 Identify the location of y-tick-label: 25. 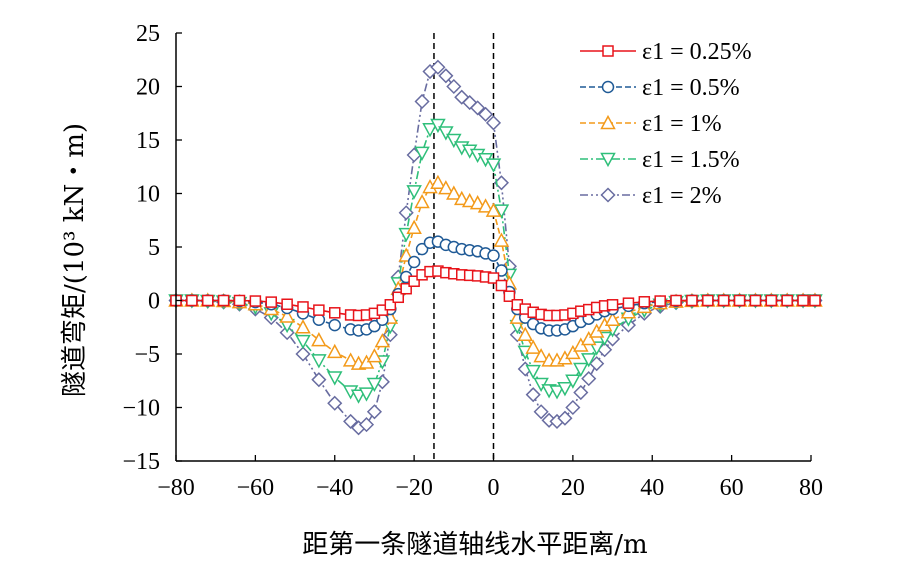
(148, 34).